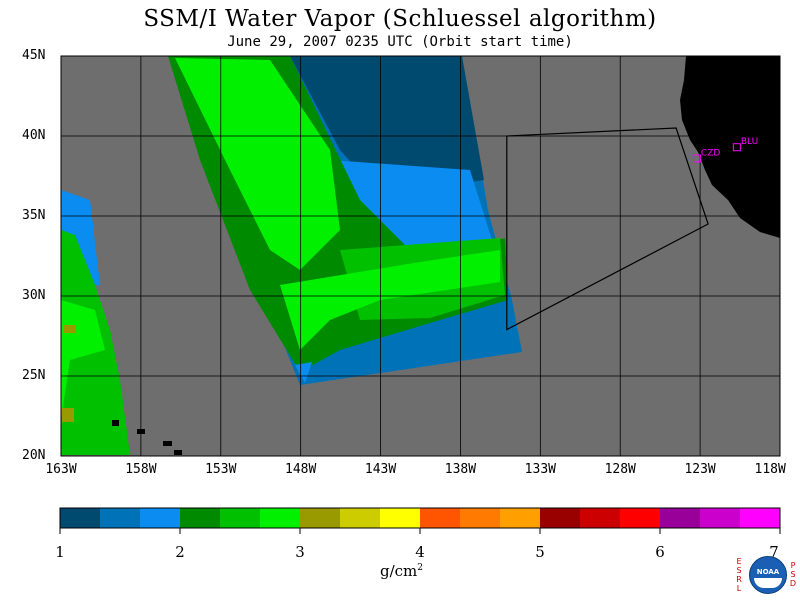  Describe the element at coordinates (95, 322) in the screenshot. I see `west-swath-layer` at that location.